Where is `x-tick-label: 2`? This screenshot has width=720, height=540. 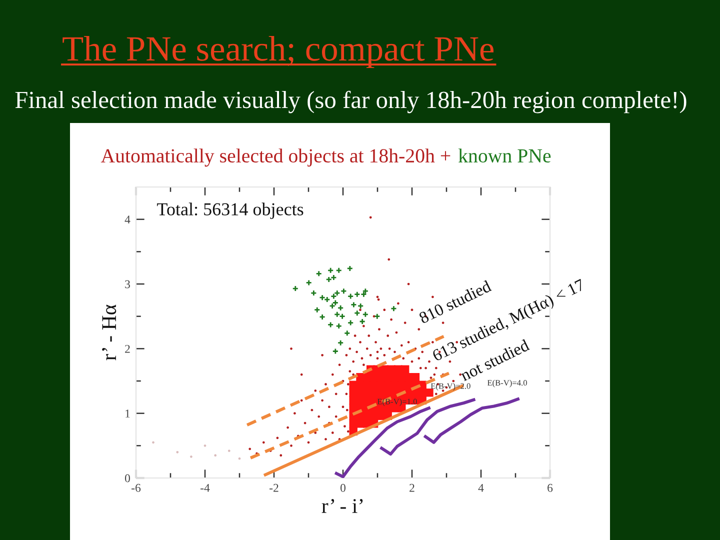 x-tick-label: 2 is located at coordinates (412, 488).